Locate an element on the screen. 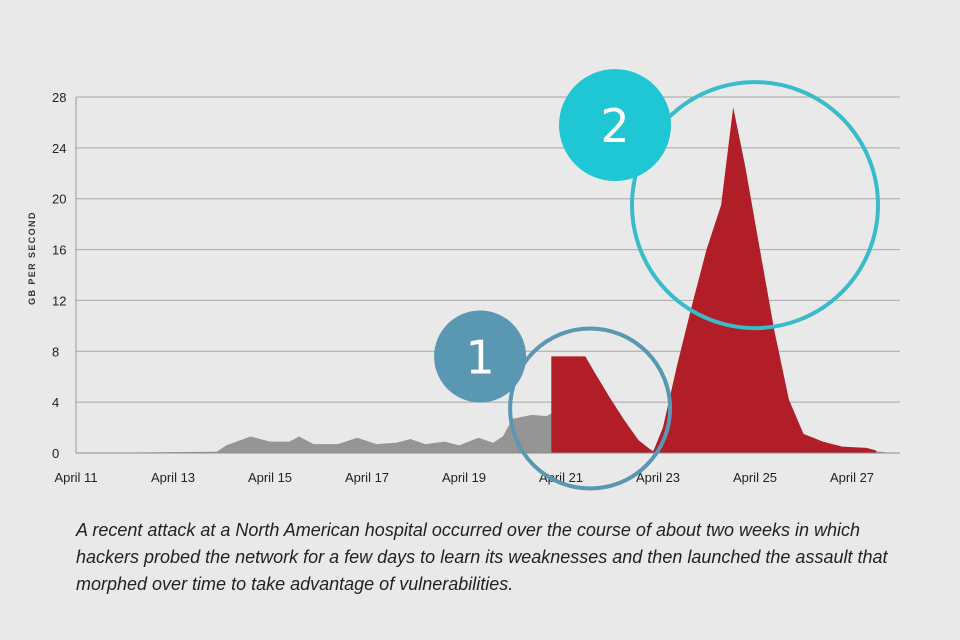  y-tick-label: 12 is located at coordinates (59, 300).